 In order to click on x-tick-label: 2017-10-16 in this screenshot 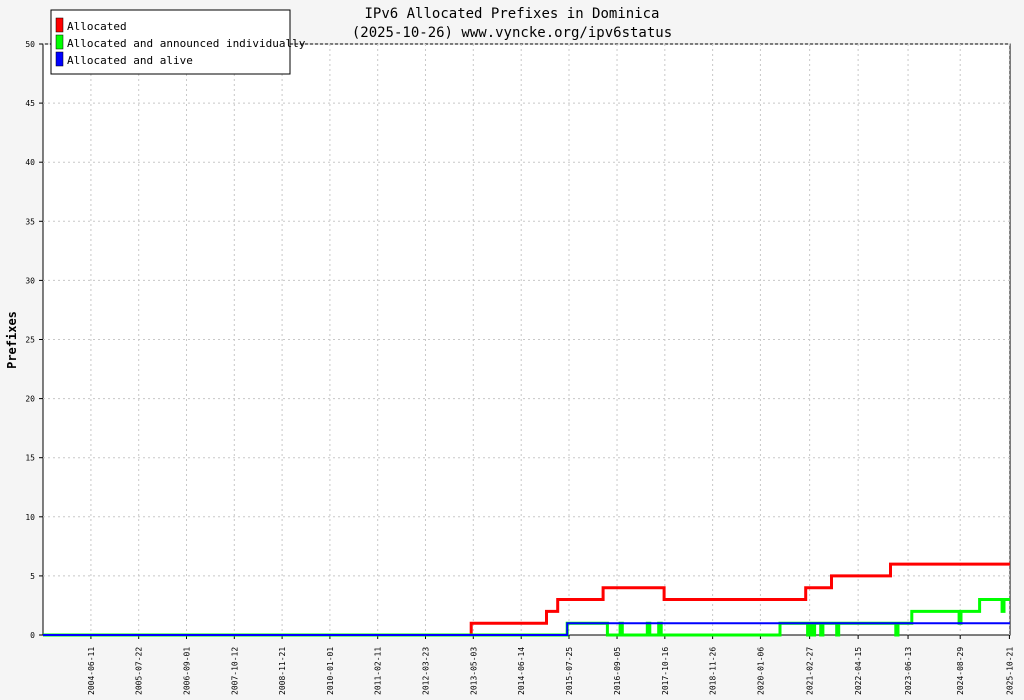, I will do `click(665, 671)`.